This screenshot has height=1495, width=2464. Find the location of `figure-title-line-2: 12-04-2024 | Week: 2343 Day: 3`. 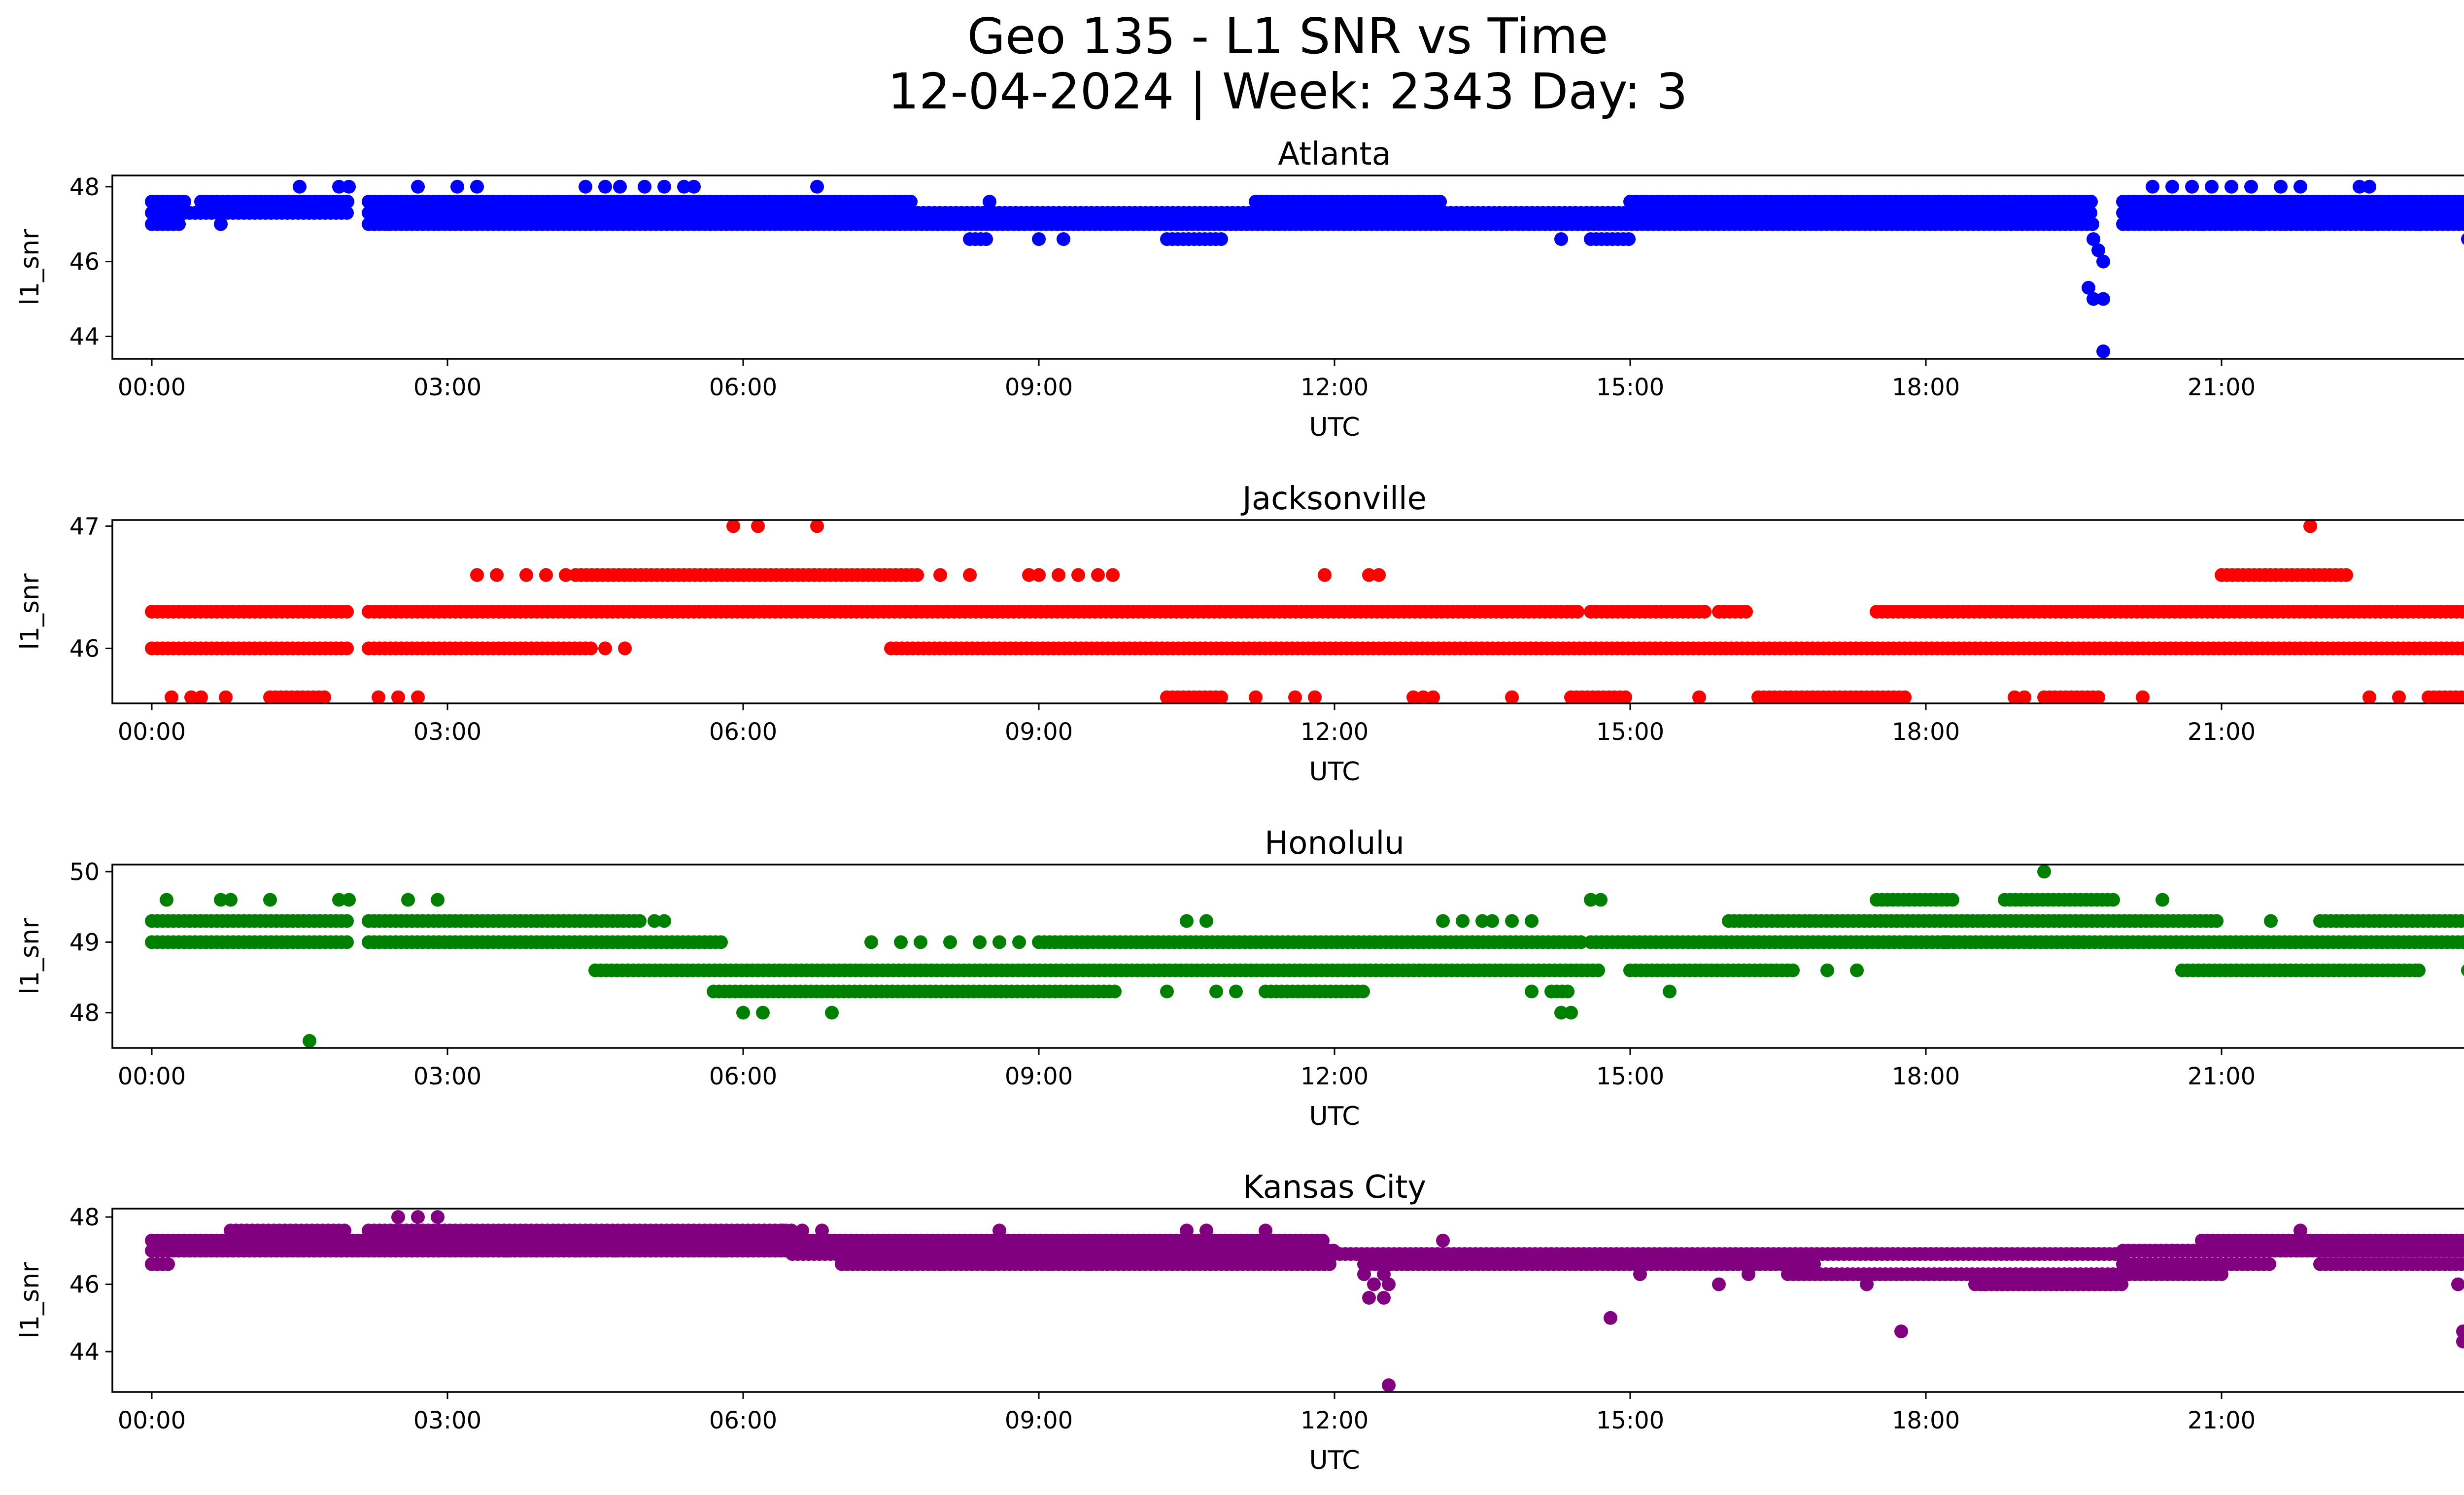

figure-title-line-2: 12-04-2024 | Week: 2343 Day: 3 is located at coordinates (1288, 91).